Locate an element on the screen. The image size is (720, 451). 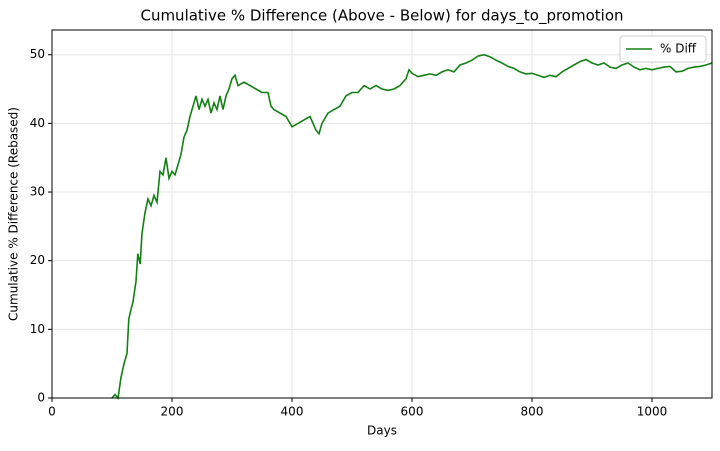
x-tick-label: 200 is located at coordinates (172, 412).